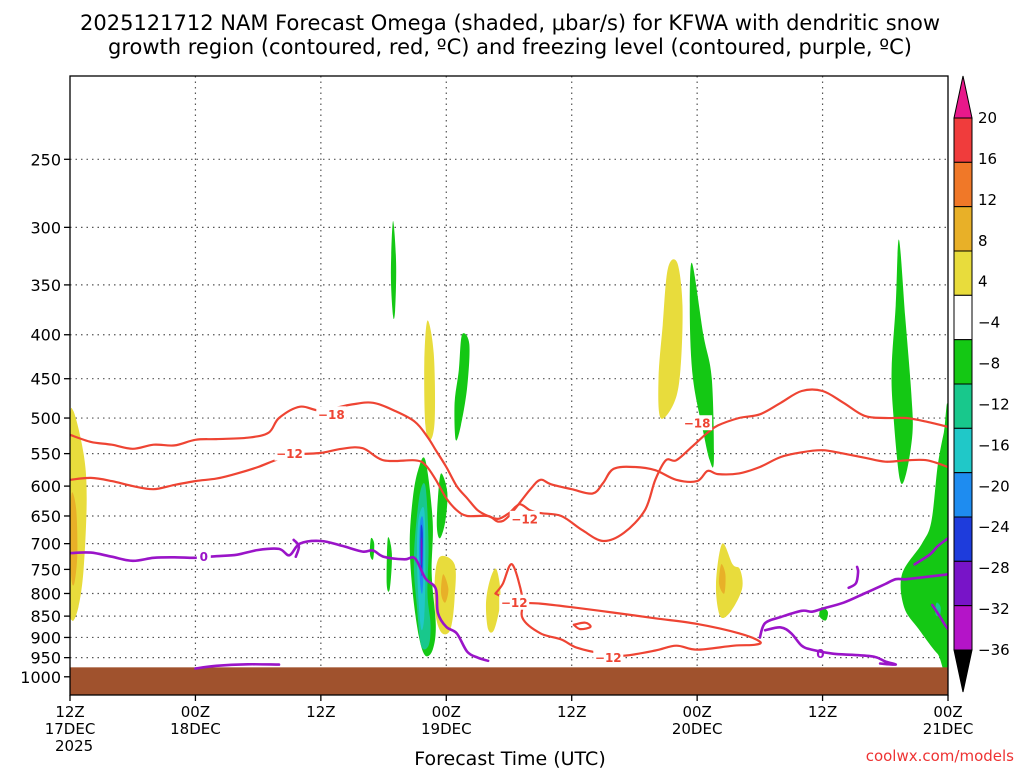 This screenshot has height=768, width=1024. I want to click on x-tick-label-72-1: 12Z, so click(822, 712).